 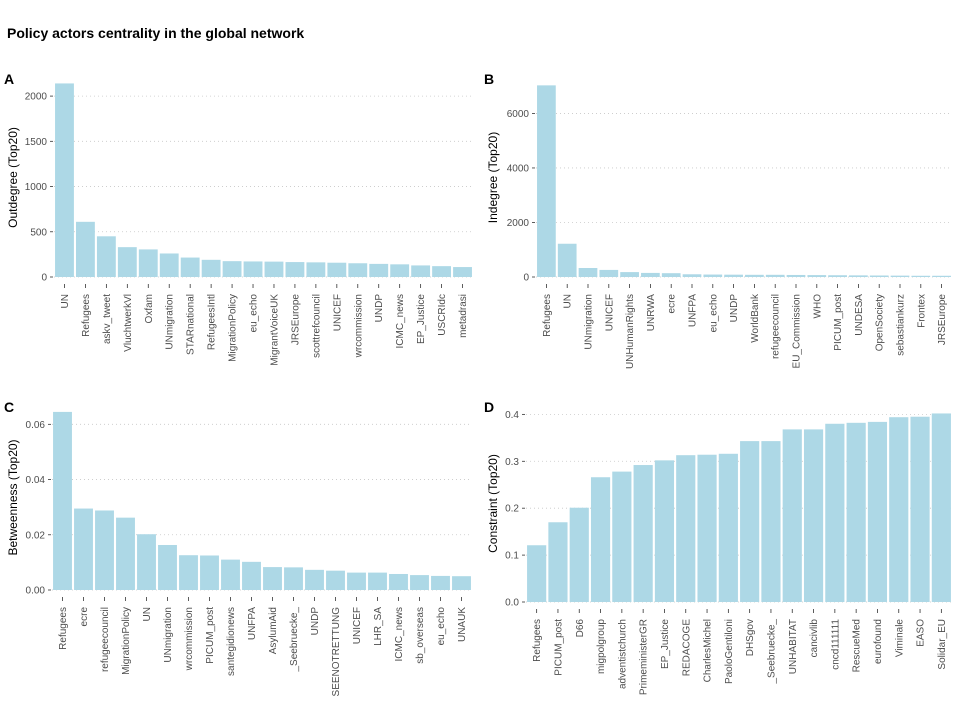 I want to click on bar-C-UNFPA, so click(x=251, y=575).